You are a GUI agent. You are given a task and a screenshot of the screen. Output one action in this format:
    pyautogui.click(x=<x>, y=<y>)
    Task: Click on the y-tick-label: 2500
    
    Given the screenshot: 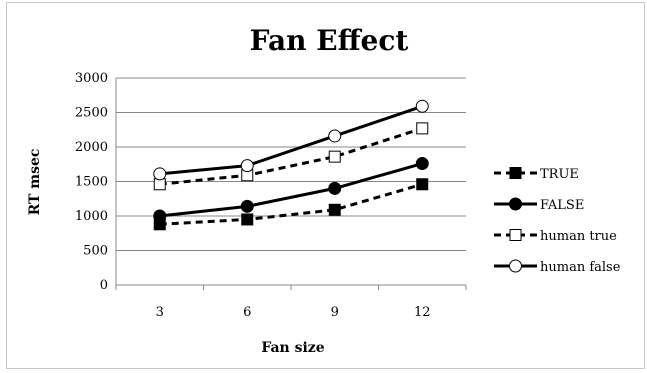 What is the action you would take?
    pyautogui.click(x=91, y=113)
    